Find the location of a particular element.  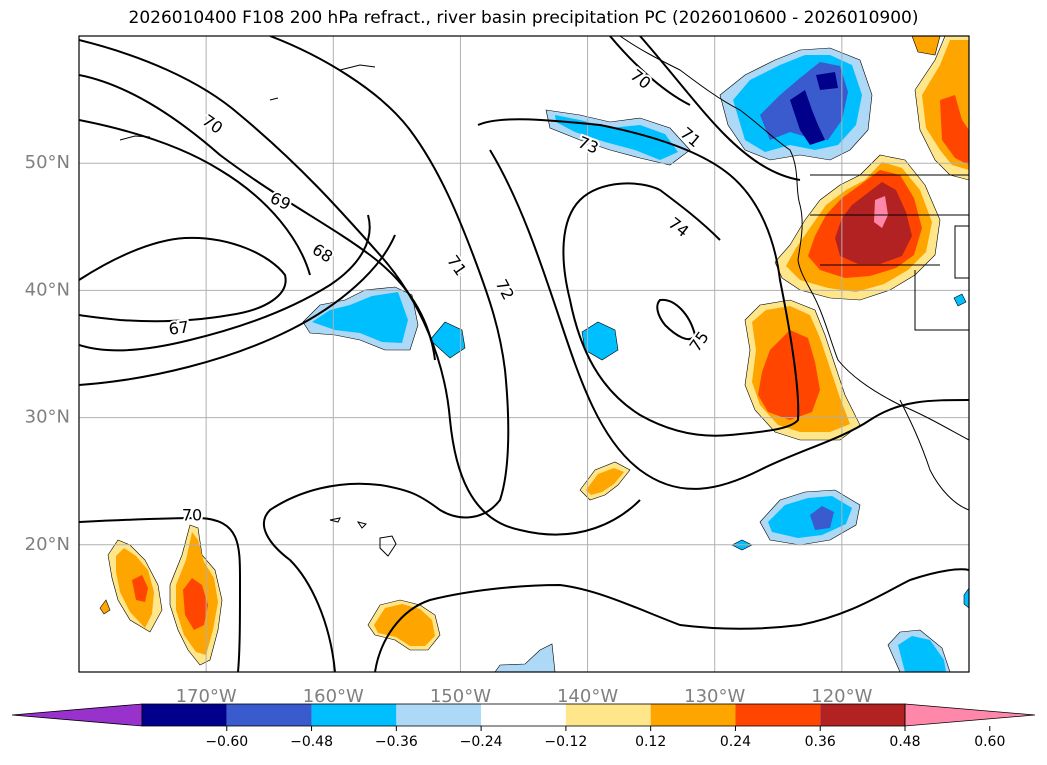

colorbar-outline is located at coordinates (523, 715).